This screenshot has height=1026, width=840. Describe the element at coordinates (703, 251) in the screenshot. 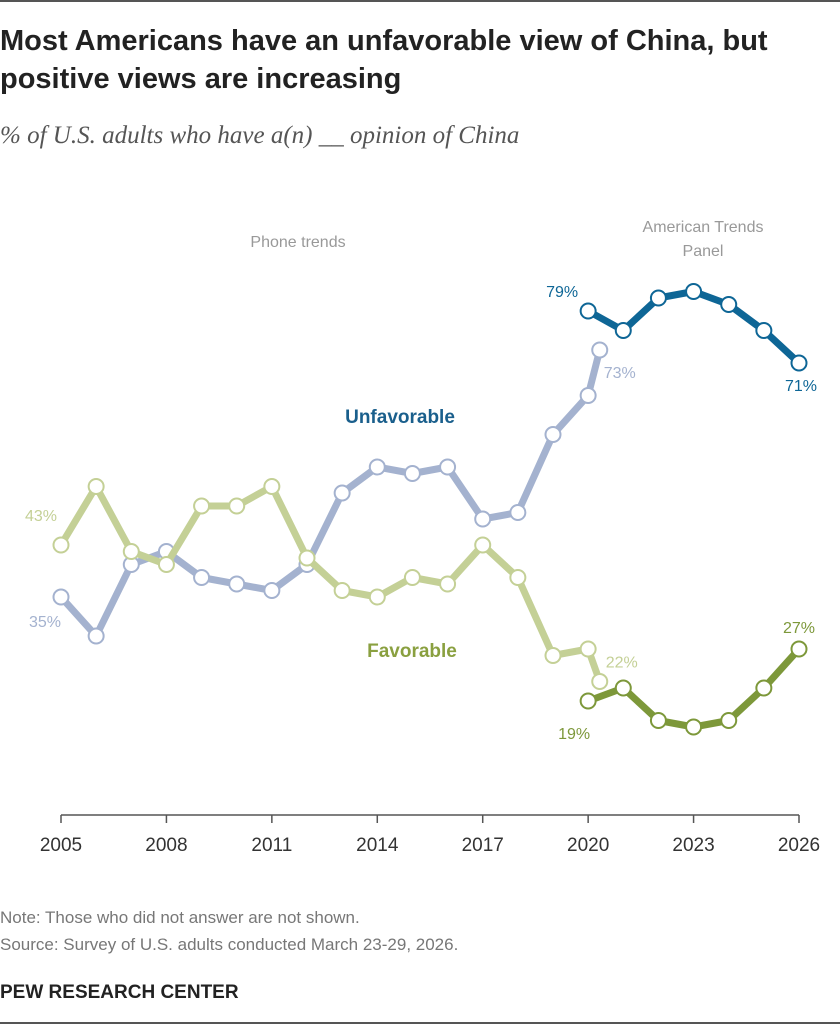

I see `atp-annotation-line2: Panel` at that location.